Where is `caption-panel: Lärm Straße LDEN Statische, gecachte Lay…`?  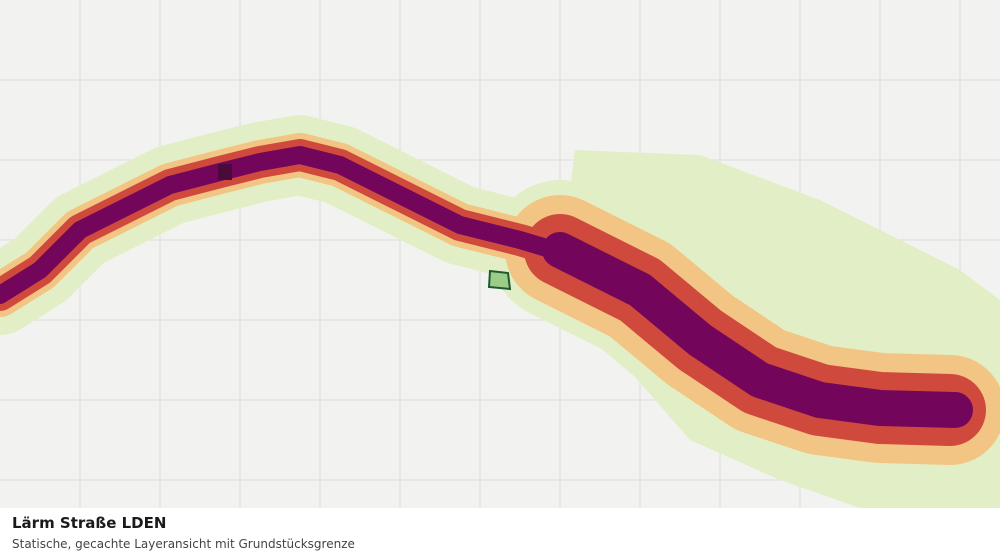
caption-panel: Lärm Straße LDEN Statische, gecachte Lay… is located at coordinates (500, 534).